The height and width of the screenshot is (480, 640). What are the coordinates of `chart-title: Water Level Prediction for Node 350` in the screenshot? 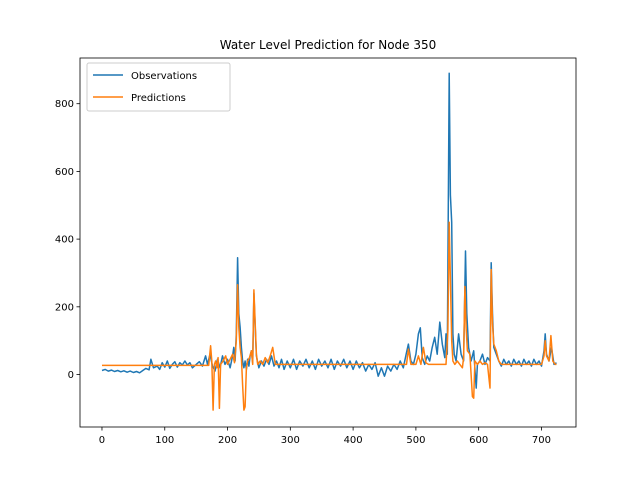 It's located at (328, 45).